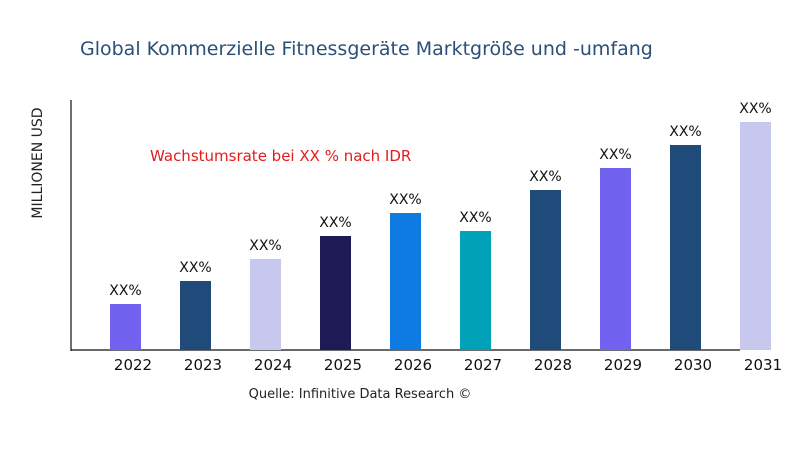 The image size is (800, 450). What do you see at coordinates (763, 365) in the screenshot?
I see `x-tick-2031: 2031` at bounding box center [763, 365].